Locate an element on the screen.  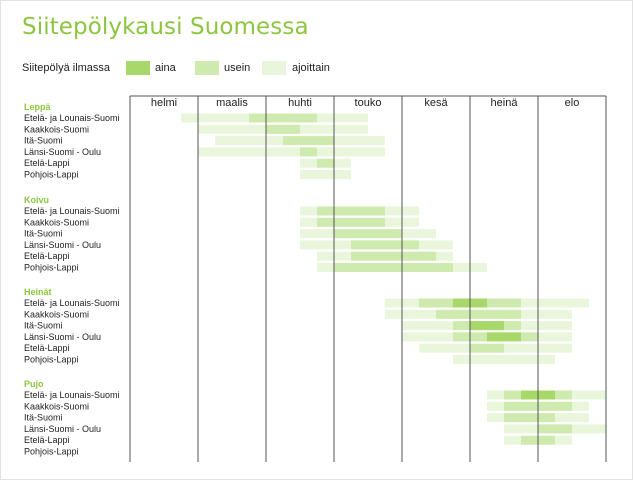
month-label-heinä: heinä is located at coordinates (505, 103).